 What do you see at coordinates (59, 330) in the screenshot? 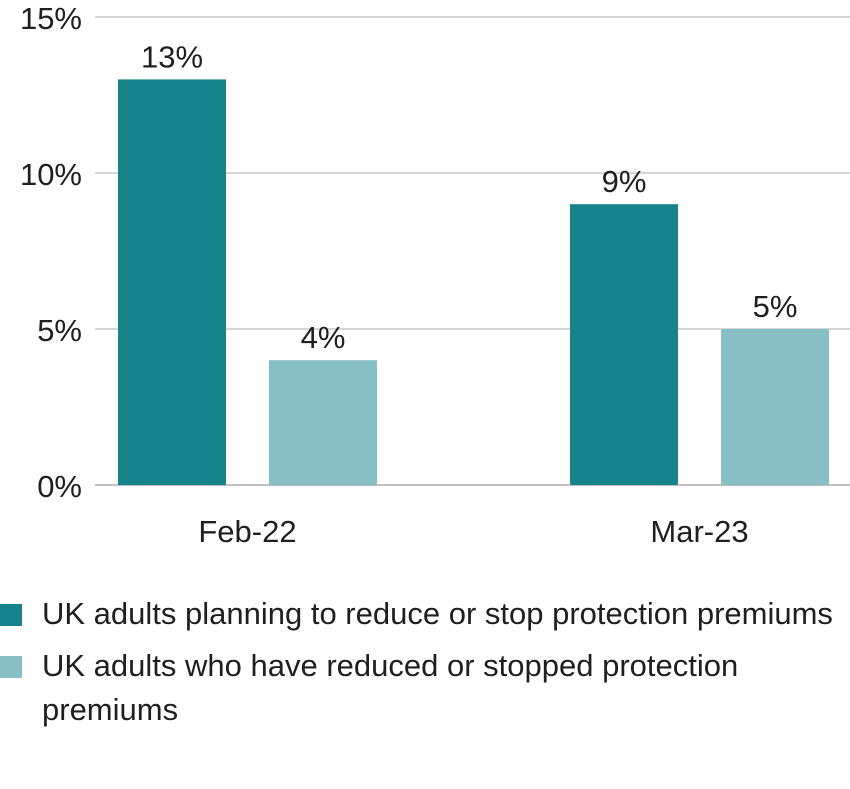
I see `y-tick-label-5: 5%` at bounding box center [59, 330].